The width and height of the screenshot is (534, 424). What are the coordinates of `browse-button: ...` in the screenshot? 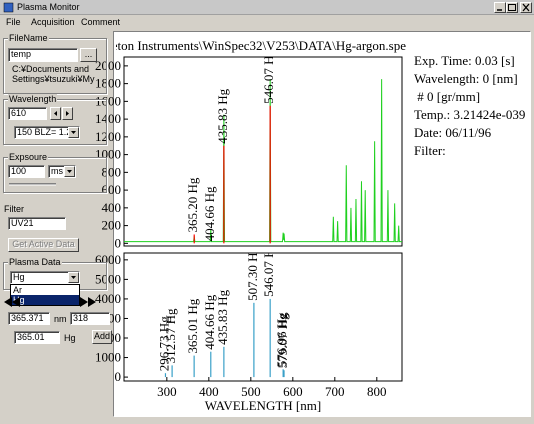 It's located at (88, 55).